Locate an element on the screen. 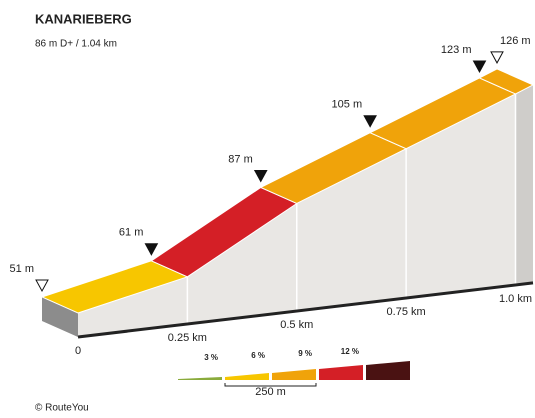  scale-label: 250 m is located at coordinates (270, 392).